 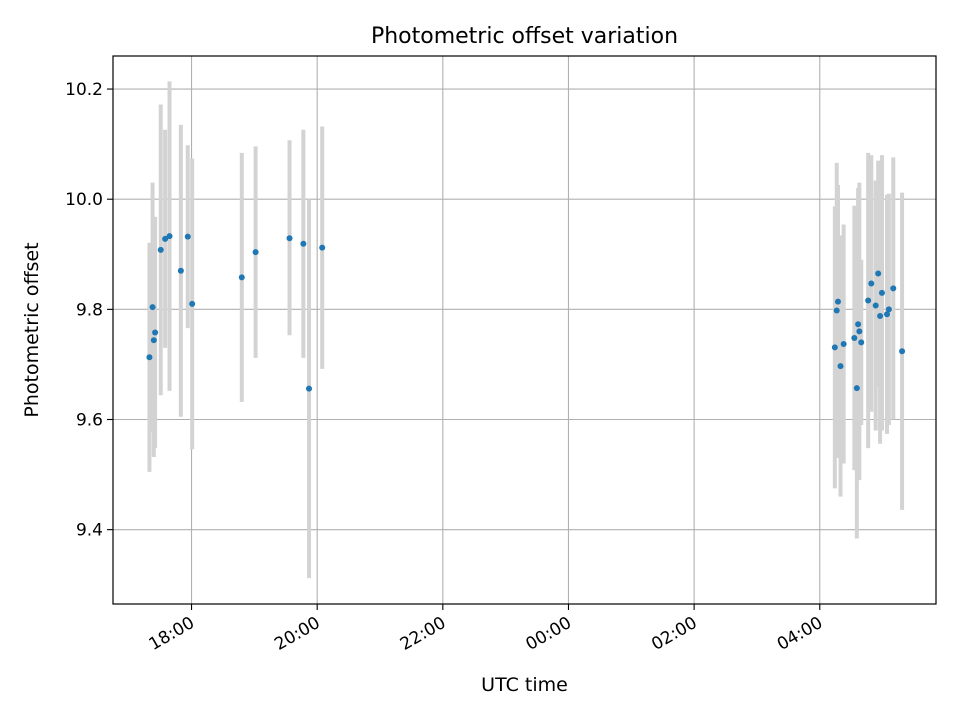 I want to click on x-tick-label: 00:00, so click(x=549, y=634).